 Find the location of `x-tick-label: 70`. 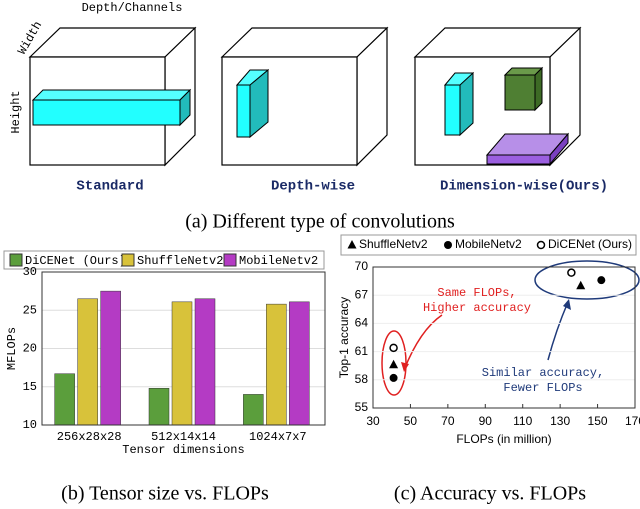

x-tick-label: 70 is located at coordinates (448, 421).